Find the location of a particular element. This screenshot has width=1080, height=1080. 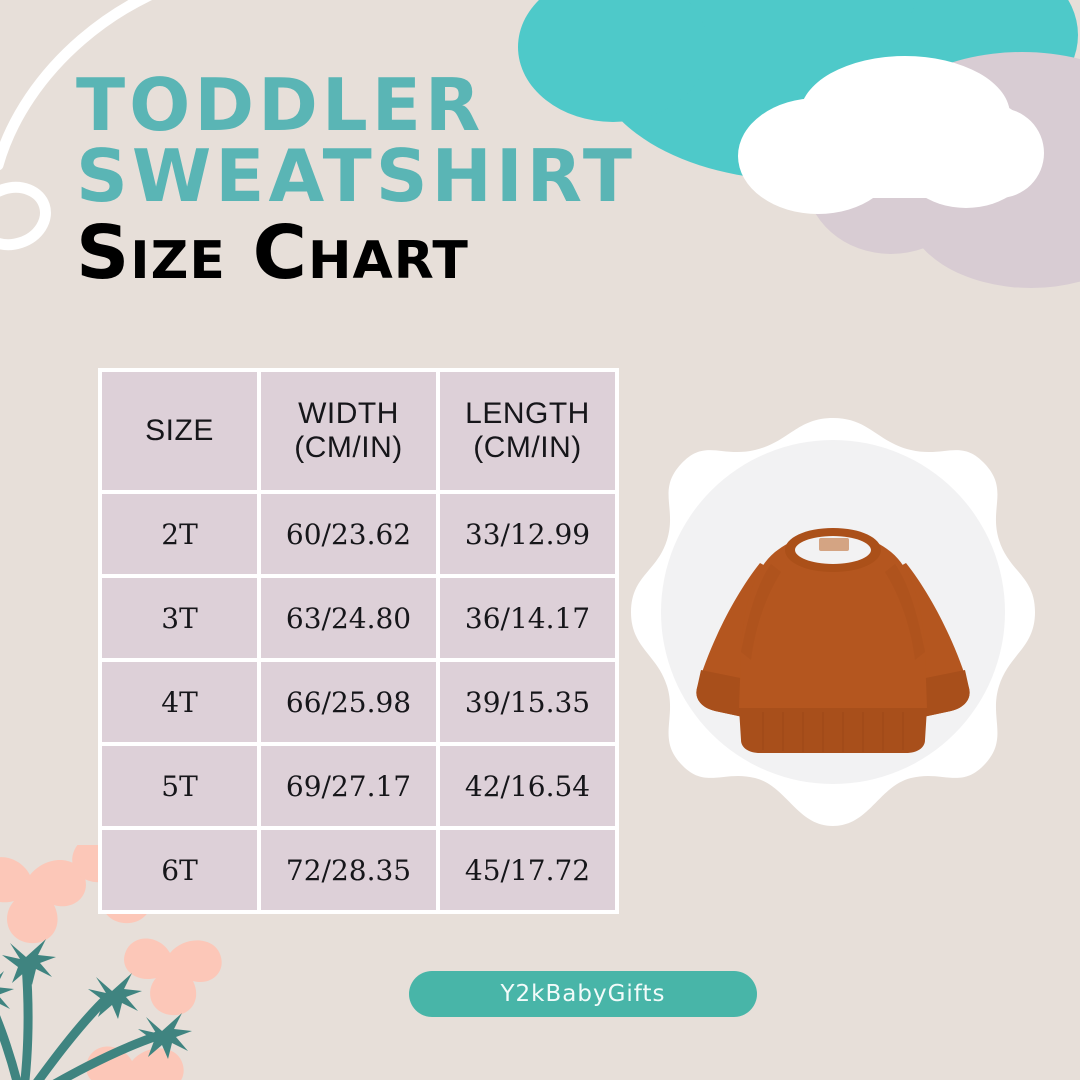

cloud-teal-icon is located at coordinates (798, 90).